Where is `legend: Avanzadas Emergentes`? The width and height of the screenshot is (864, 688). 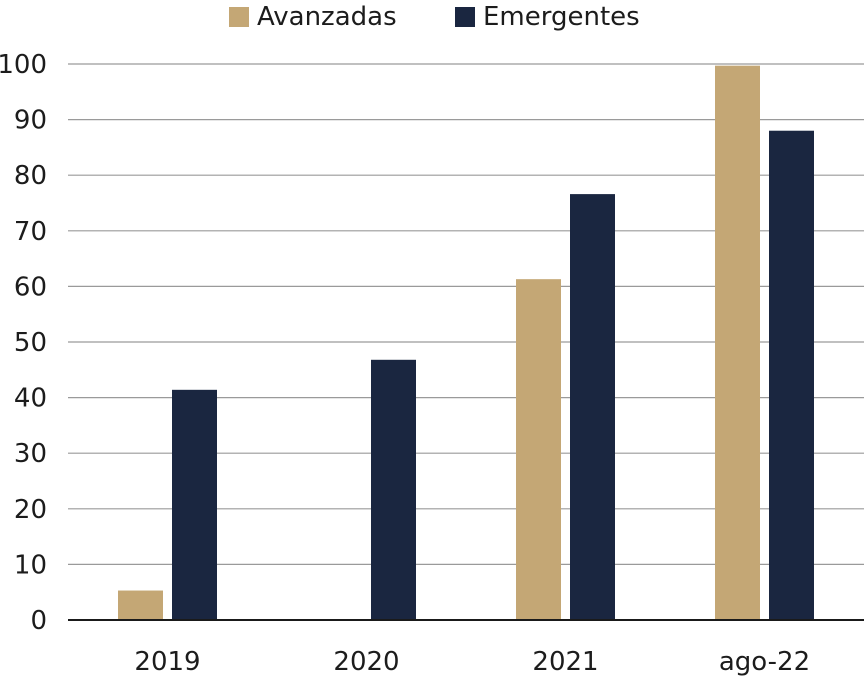
legend: Avanzadas Emergentes is located at coordinates (432, 20).